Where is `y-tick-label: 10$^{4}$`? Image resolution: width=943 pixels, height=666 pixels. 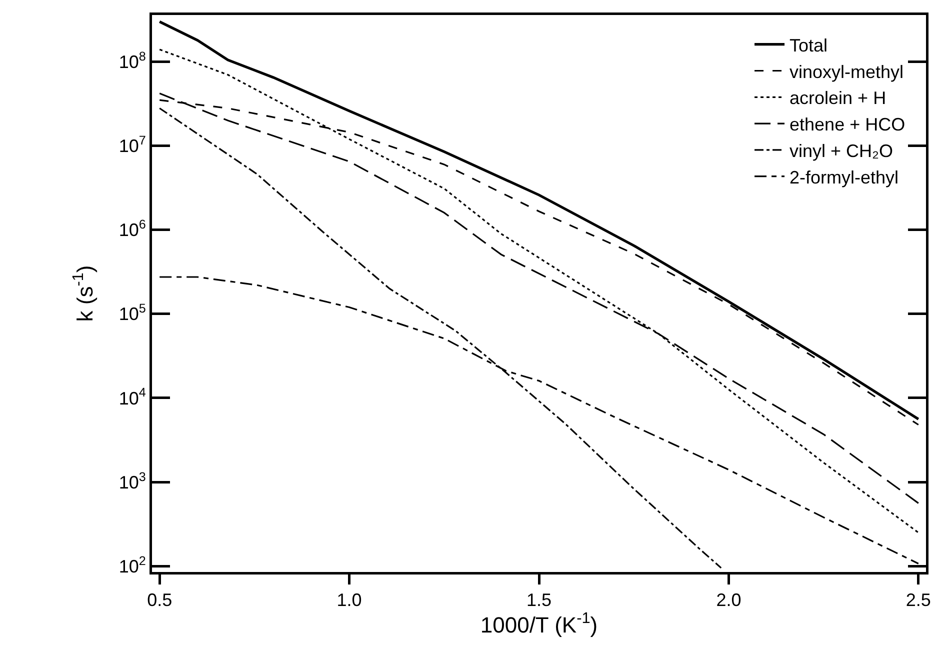 y-tick-label: 10$^{4}$ is located at coordinates (132, 397).